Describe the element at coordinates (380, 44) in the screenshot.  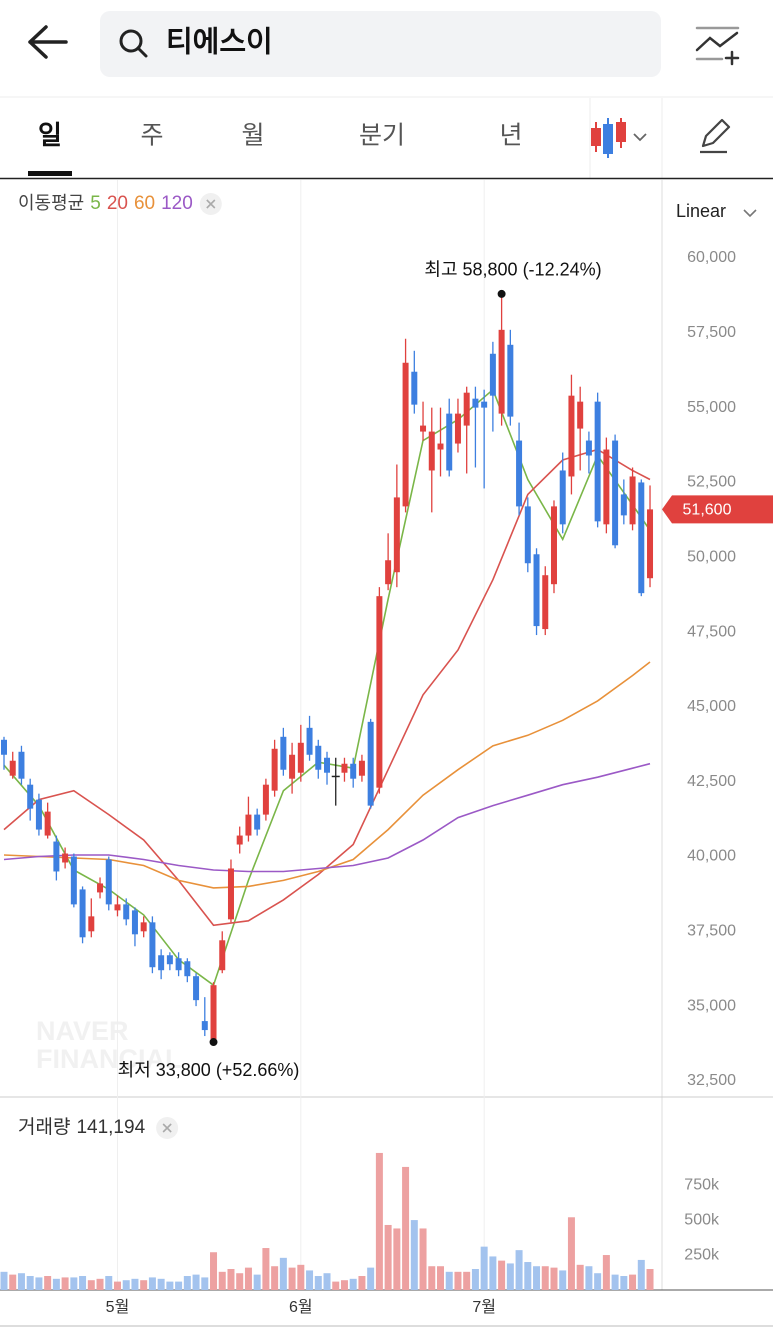
I see `search-box` at that location.